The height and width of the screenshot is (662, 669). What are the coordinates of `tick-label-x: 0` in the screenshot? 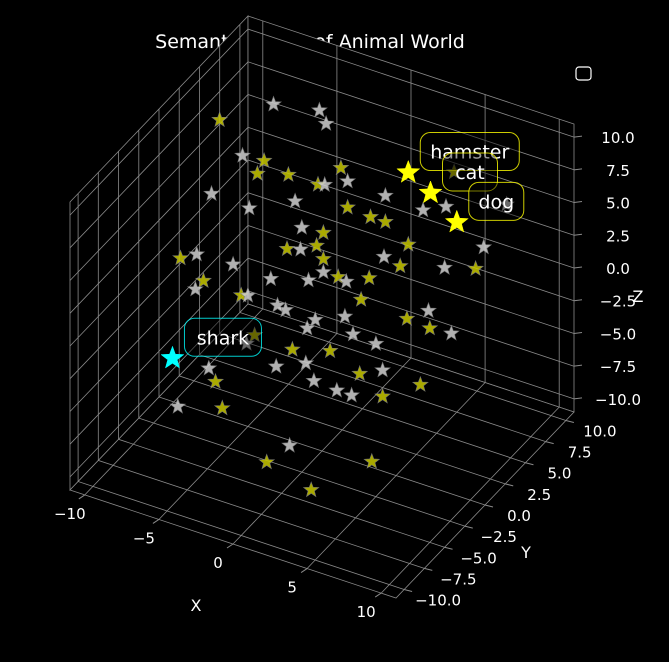 It's located at (218, 563).